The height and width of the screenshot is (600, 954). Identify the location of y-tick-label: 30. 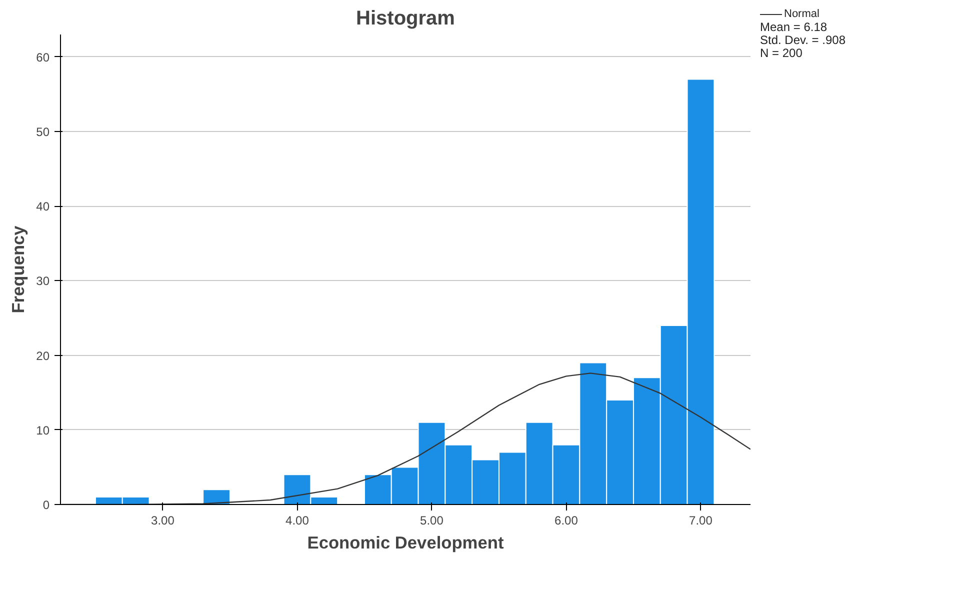
(43, 281).